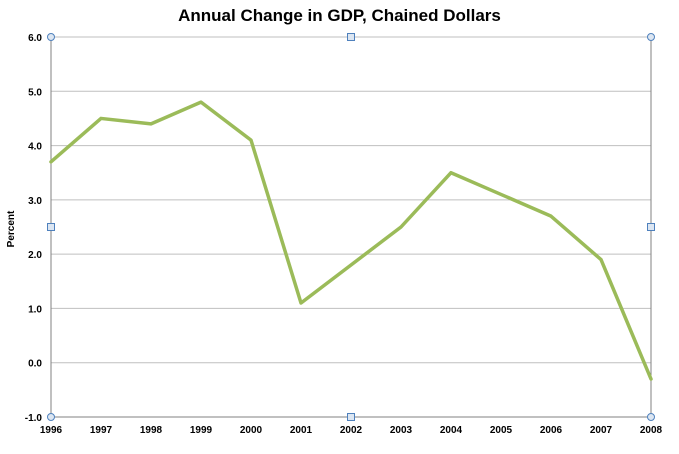 The height and width of the screenshot is (454, 679). I want to click on x-tick-label: 1997, so click(101, 430).